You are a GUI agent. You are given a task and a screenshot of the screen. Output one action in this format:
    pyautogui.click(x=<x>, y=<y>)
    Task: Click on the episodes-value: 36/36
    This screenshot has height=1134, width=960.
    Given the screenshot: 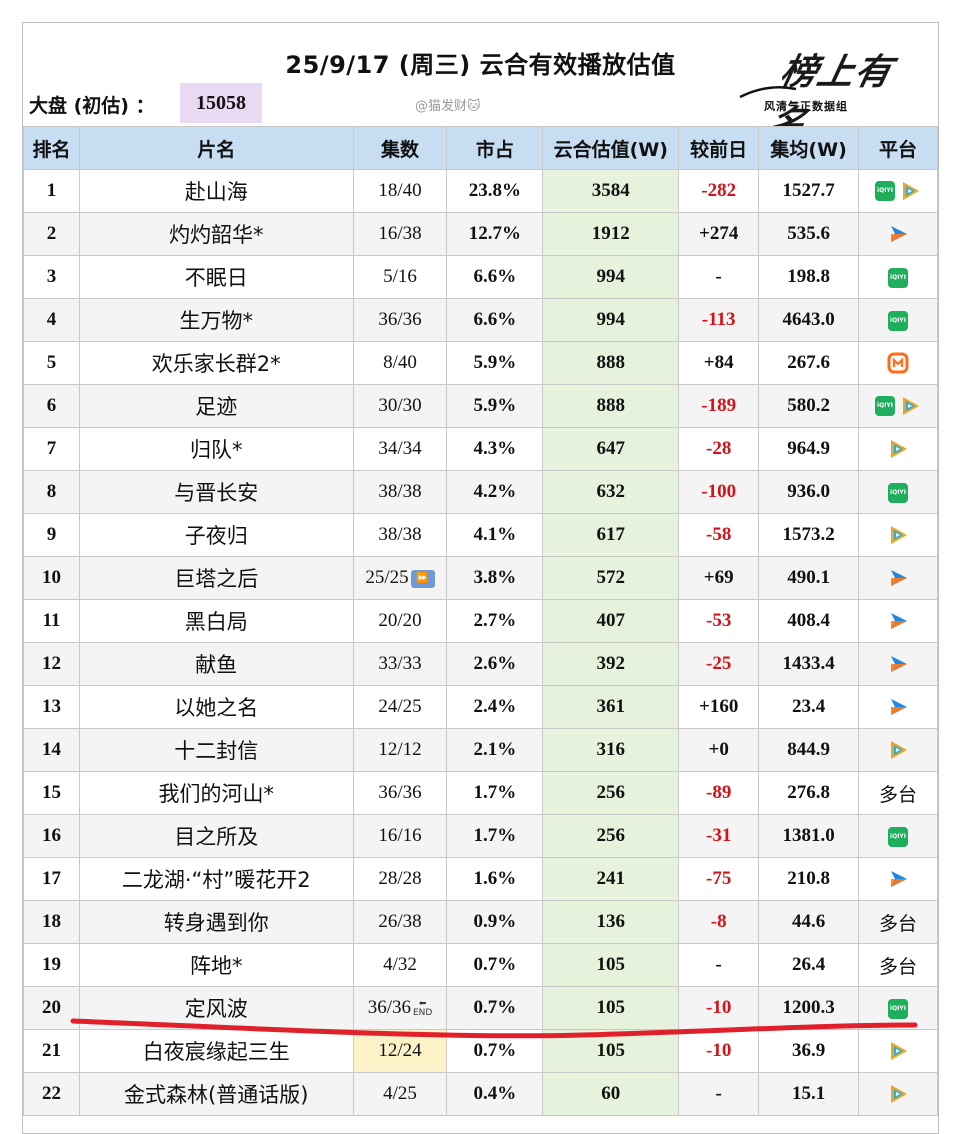 What is the action you would take?
    pyautogui.click(x=400, y=792)
    